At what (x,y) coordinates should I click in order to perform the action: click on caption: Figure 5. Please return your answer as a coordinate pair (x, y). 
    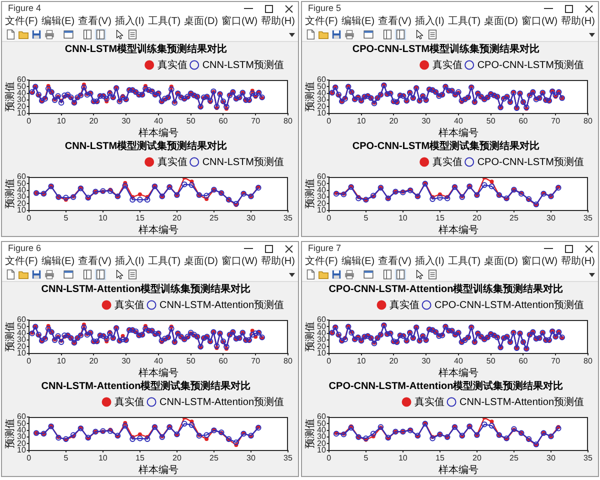
    Looking at the image, I should click on (325, 8).